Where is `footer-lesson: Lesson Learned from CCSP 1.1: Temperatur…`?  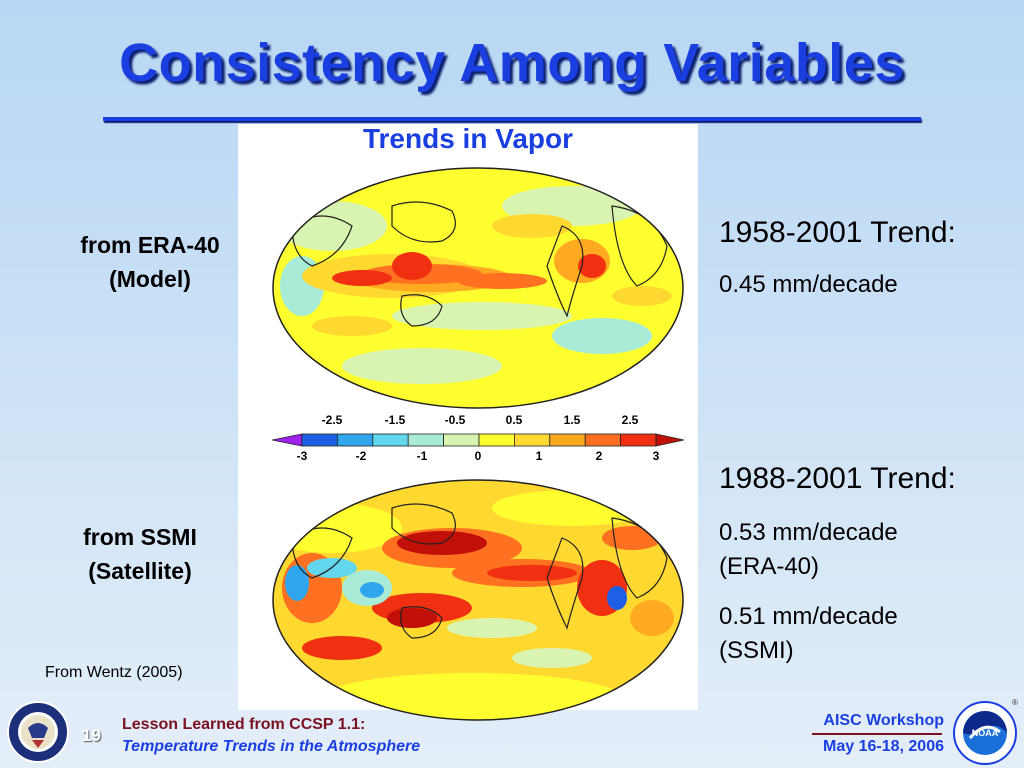 footer-lesson: Lesson Learned from CCSP 1.1: Temperatur… is located at coordinates (271, 736).